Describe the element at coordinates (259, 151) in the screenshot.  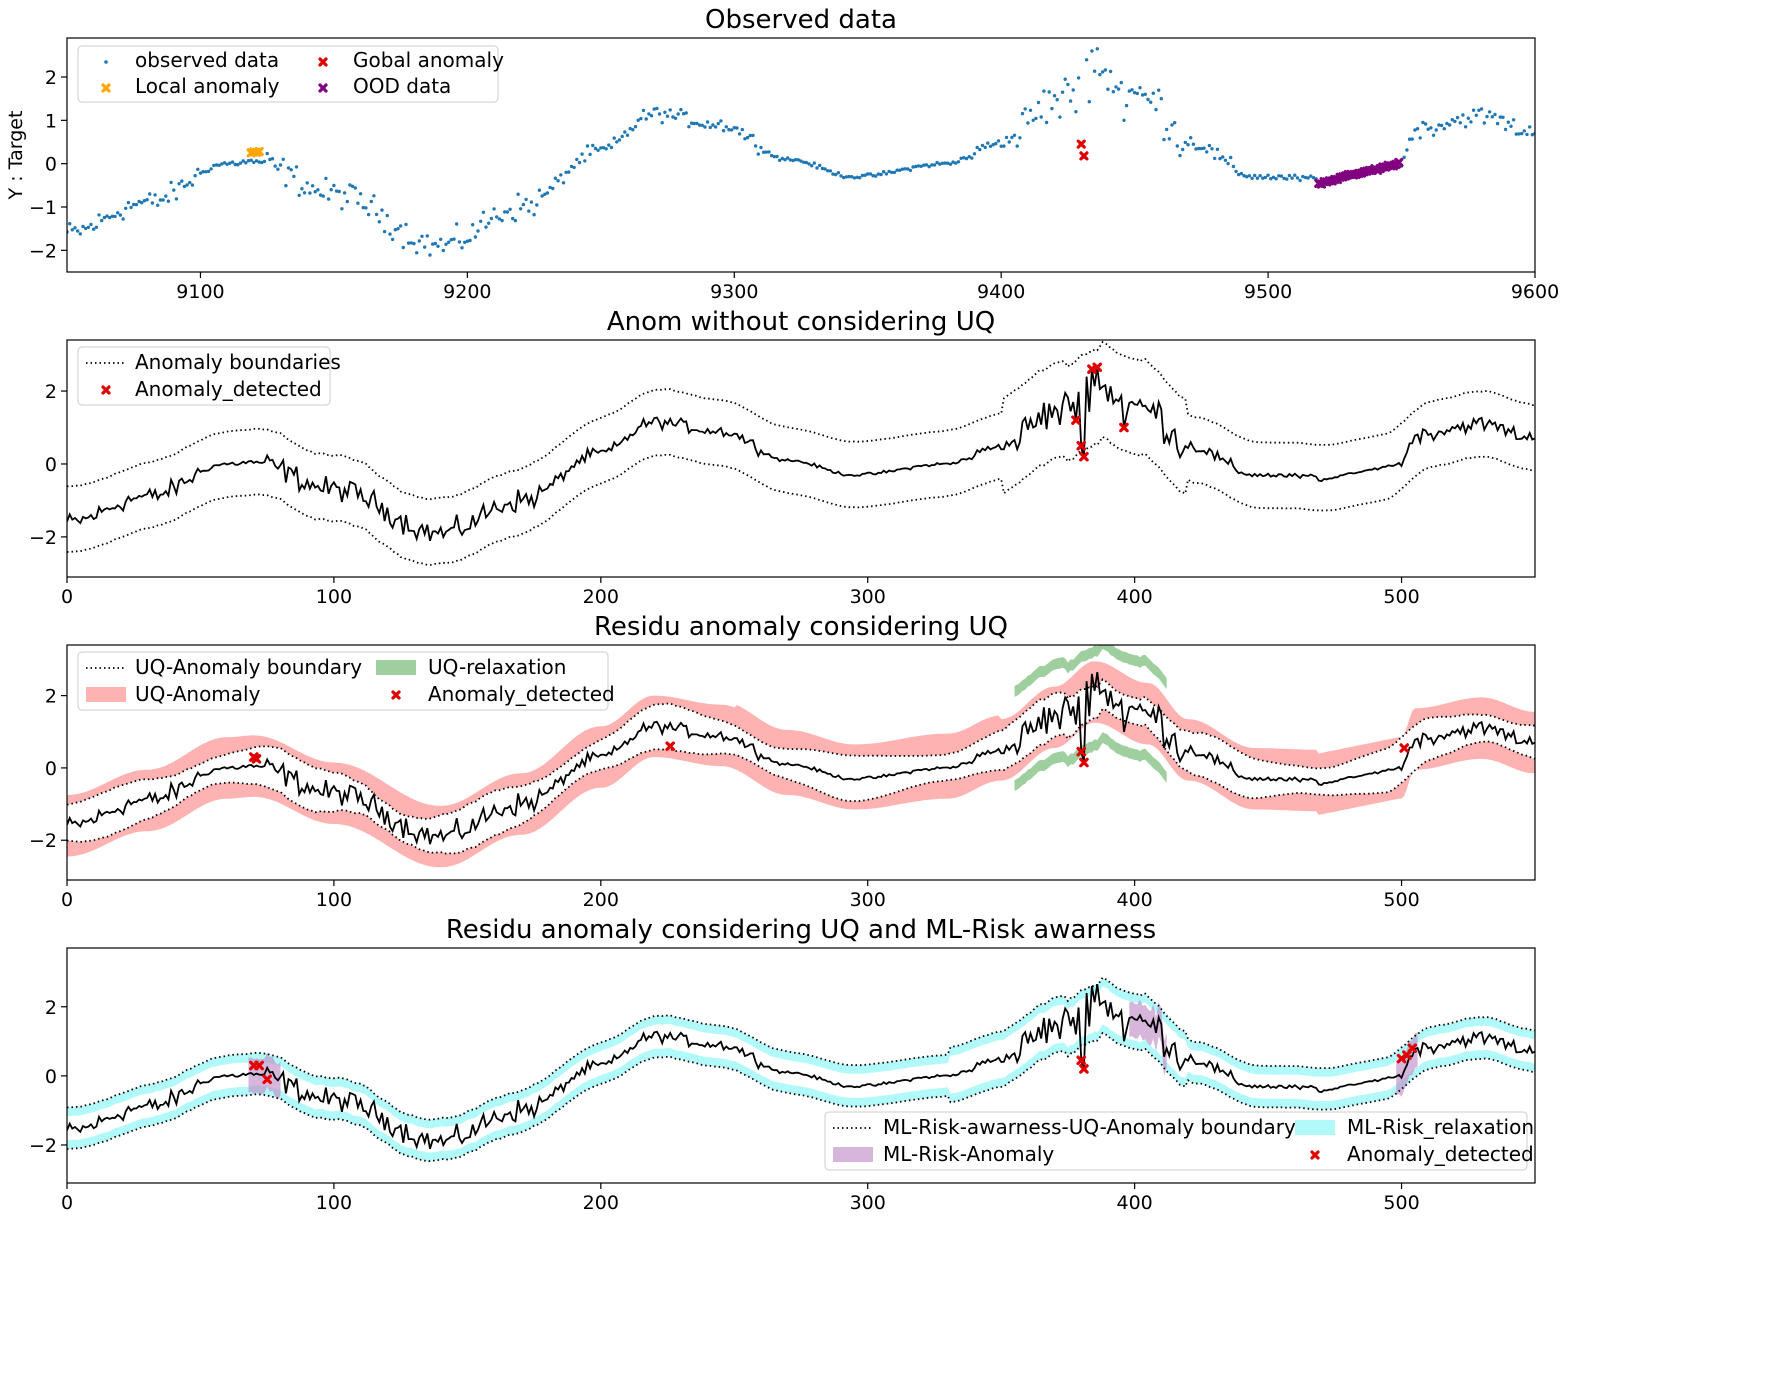
I see `local-anomaly-point` at that location.